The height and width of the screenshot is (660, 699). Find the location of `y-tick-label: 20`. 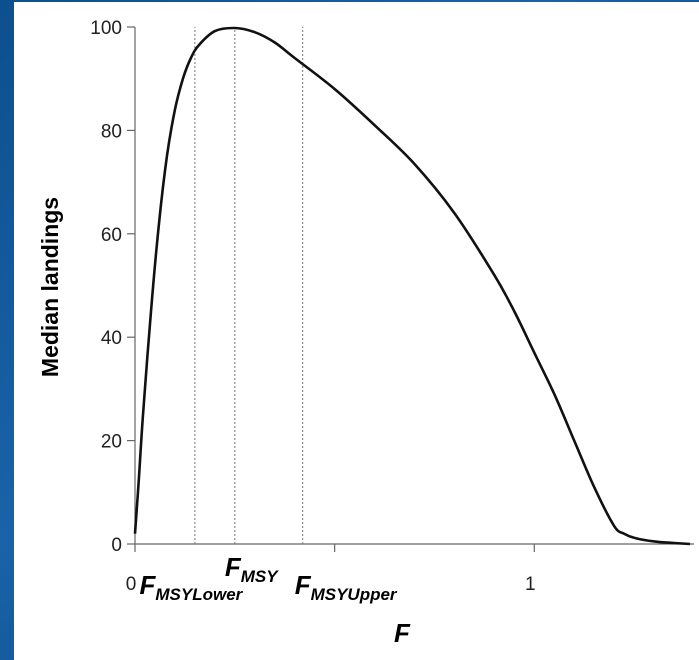

y-tick-label: 20 is located at coordinates (111, 442).